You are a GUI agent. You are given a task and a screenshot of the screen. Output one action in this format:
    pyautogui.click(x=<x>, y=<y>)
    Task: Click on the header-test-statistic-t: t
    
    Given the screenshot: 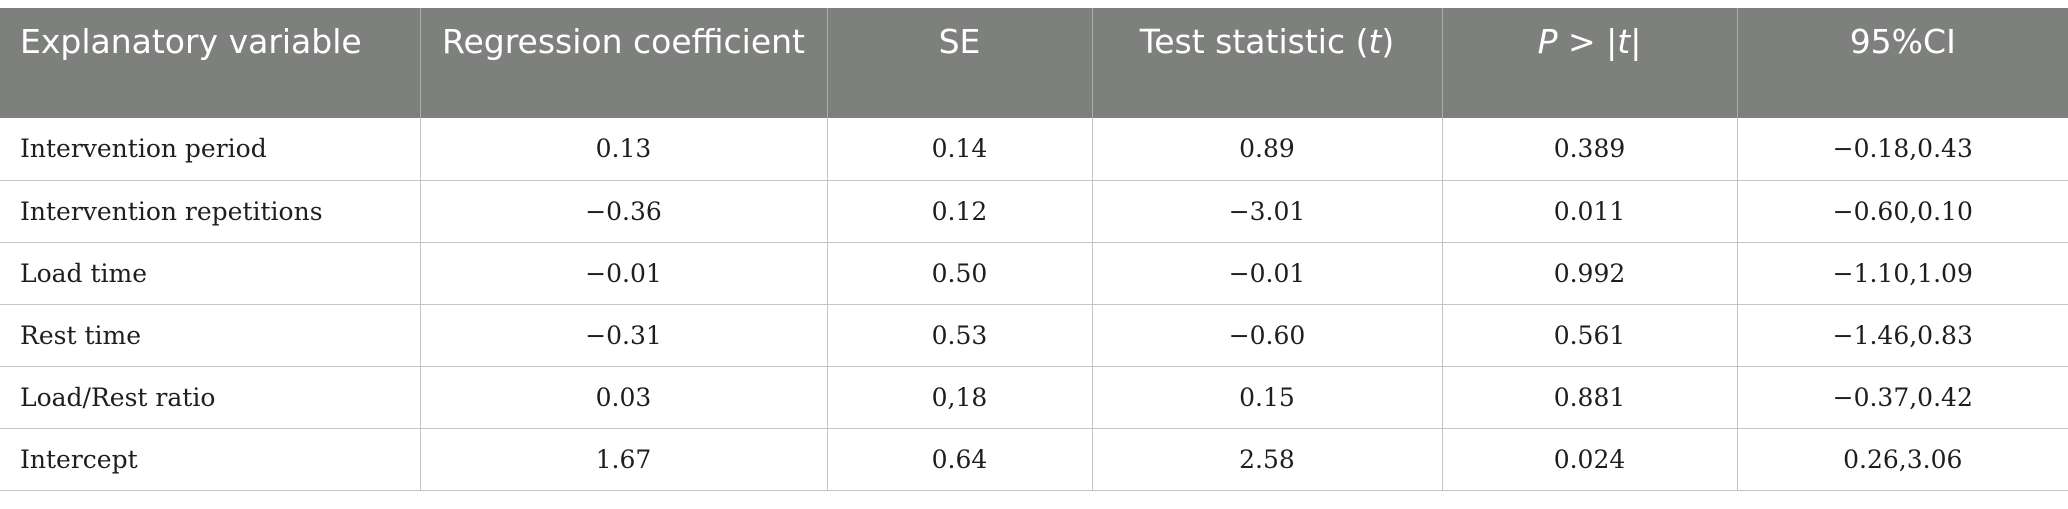 What is the action you would take?
    pyautogui.click(x=1375, y=41)
    